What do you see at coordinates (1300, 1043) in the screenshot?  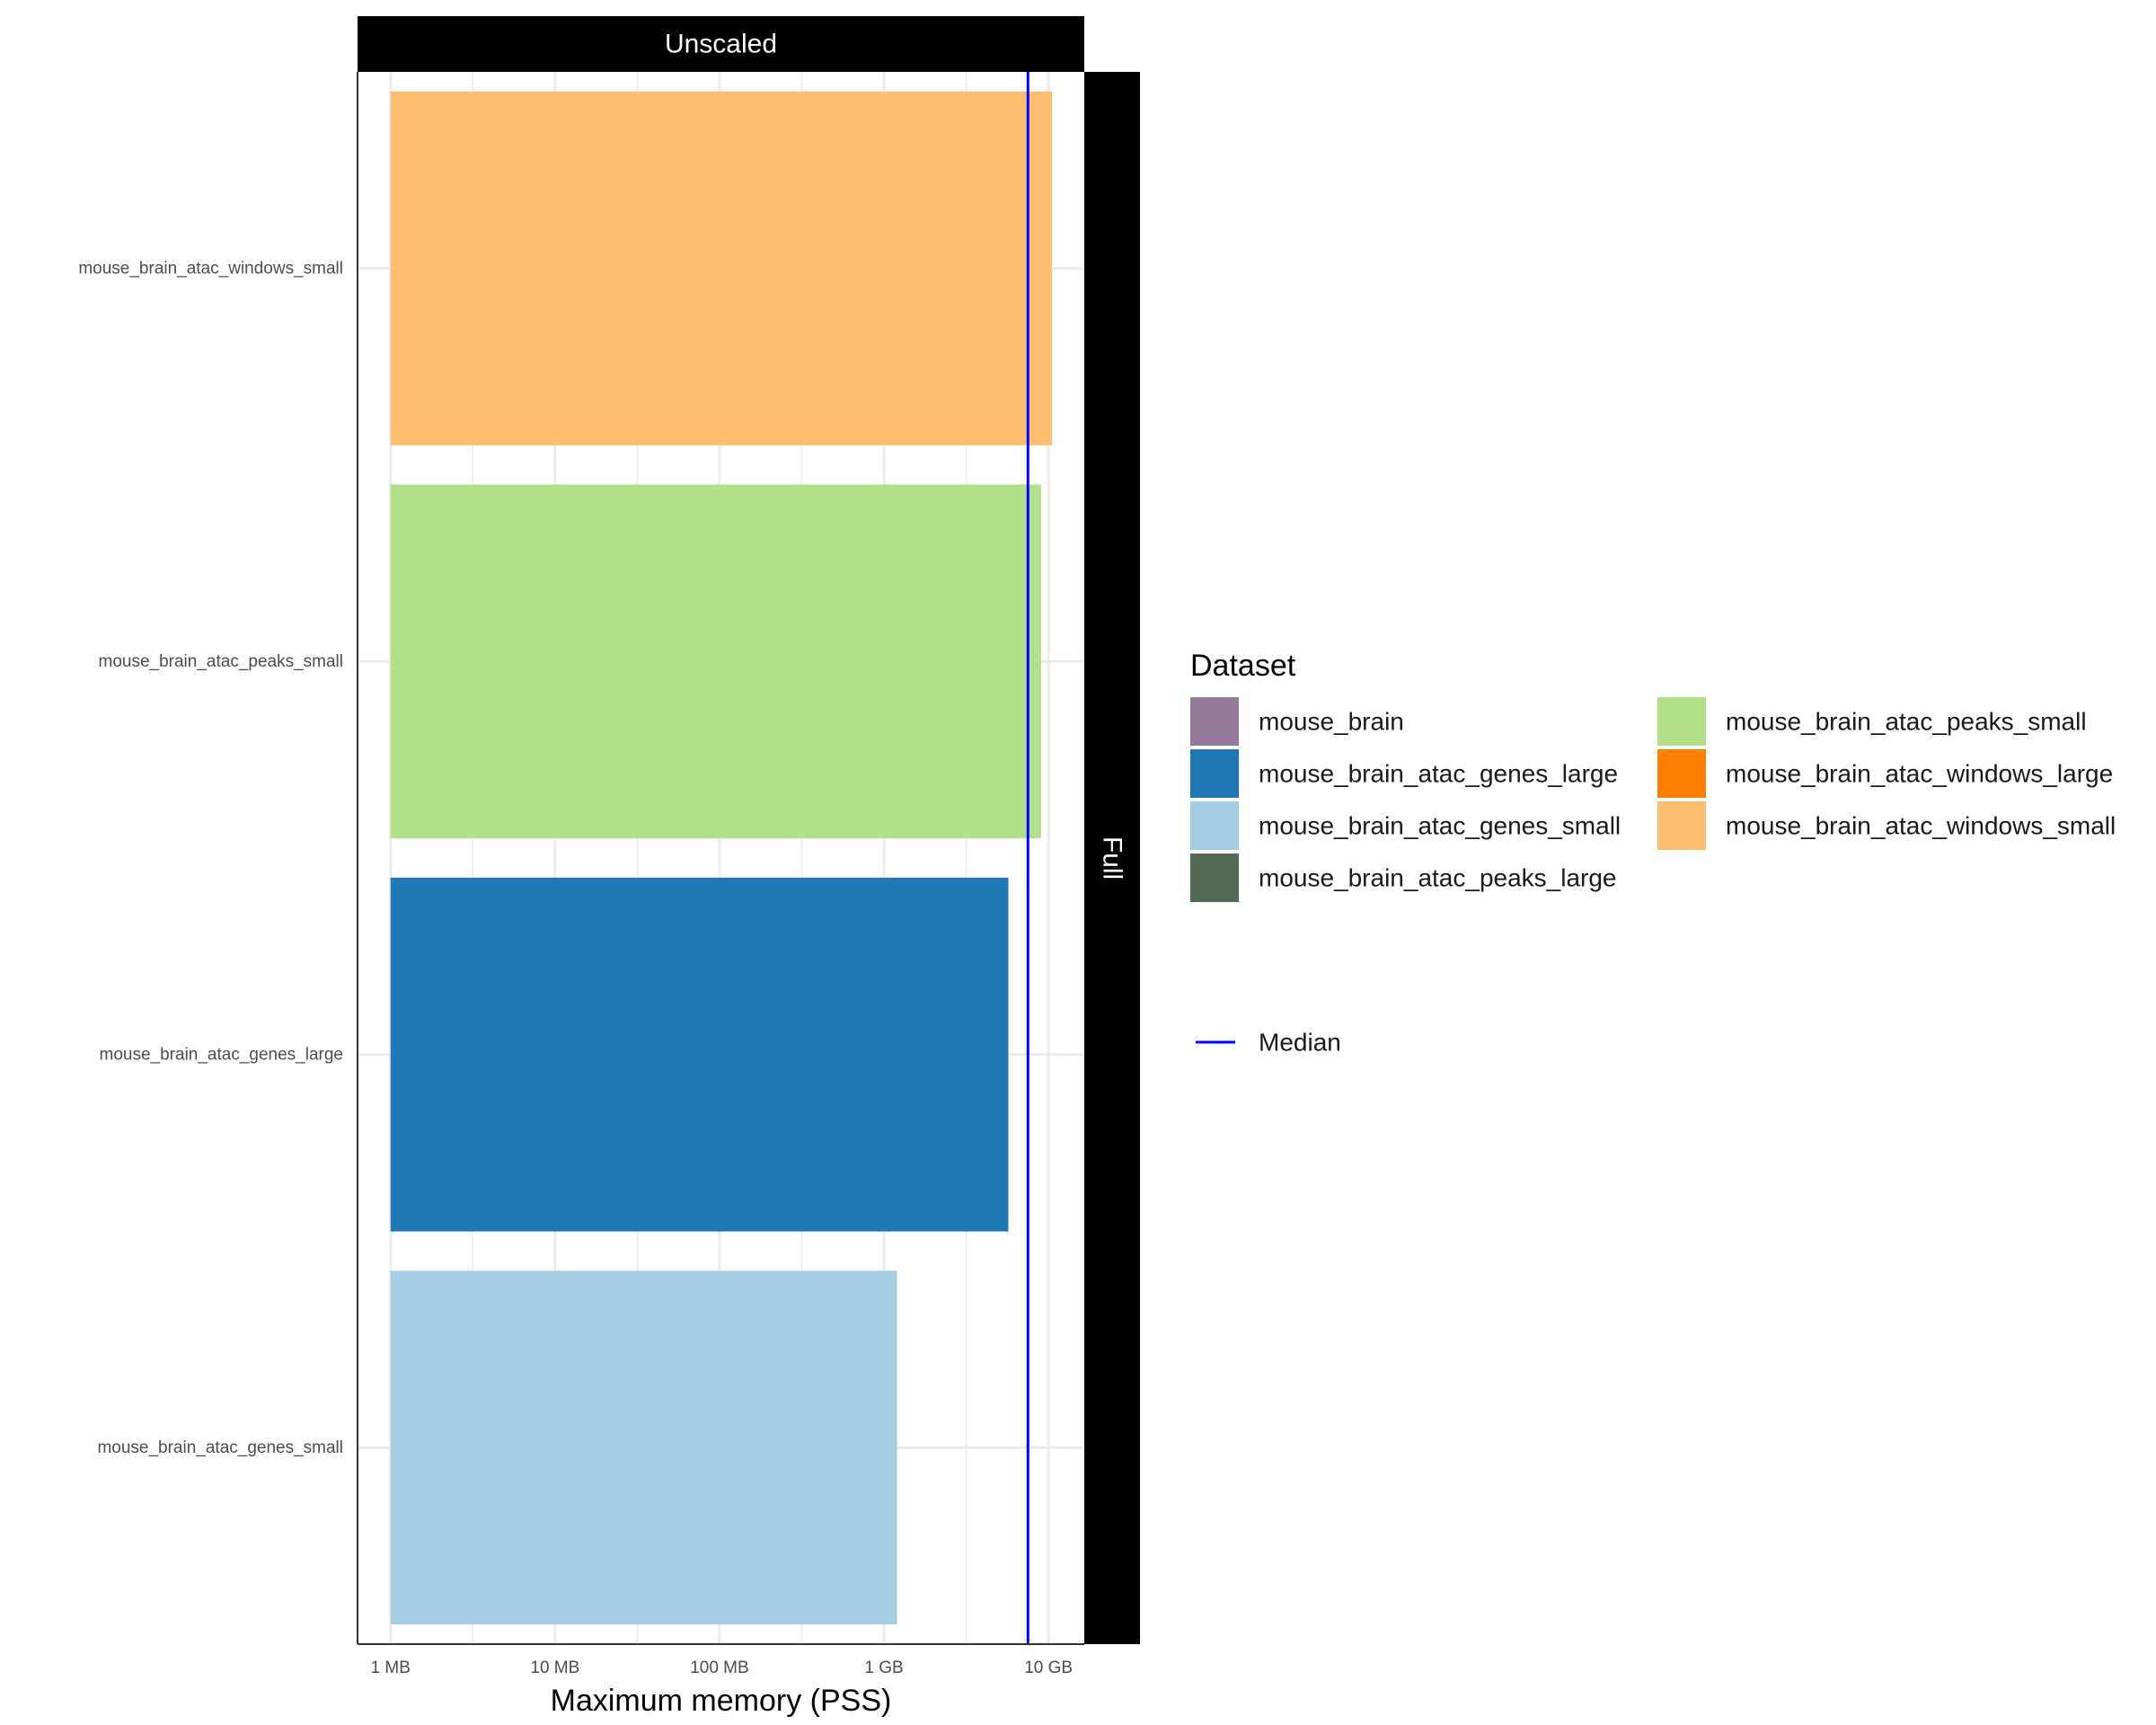 I see `legend-median-label: Median` at bounding box center [1300, 1043].